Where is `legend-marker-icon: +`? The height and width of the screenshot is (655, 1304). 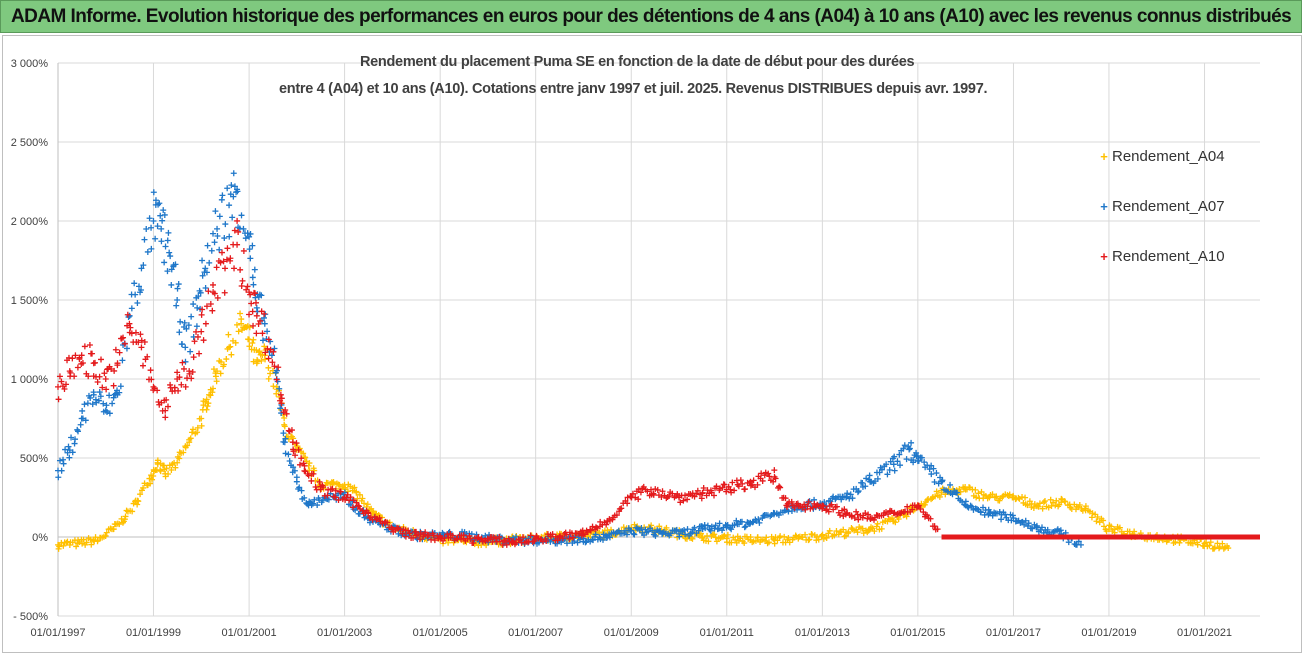
legend-marker-icon: + is located at coordinates (1104, 156).